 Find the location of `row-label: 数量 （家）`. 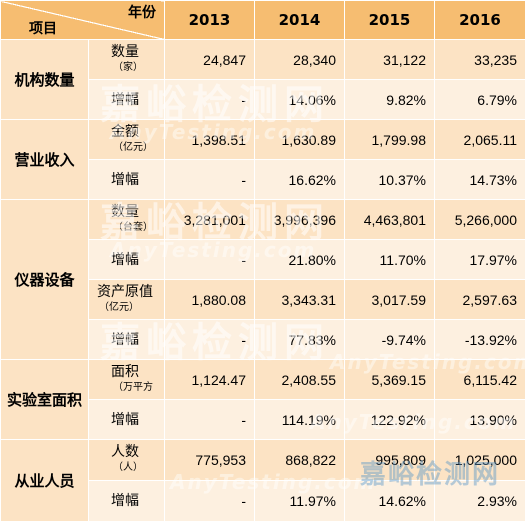

row-label: 数量 （家） is located at coordinates (126, 59).